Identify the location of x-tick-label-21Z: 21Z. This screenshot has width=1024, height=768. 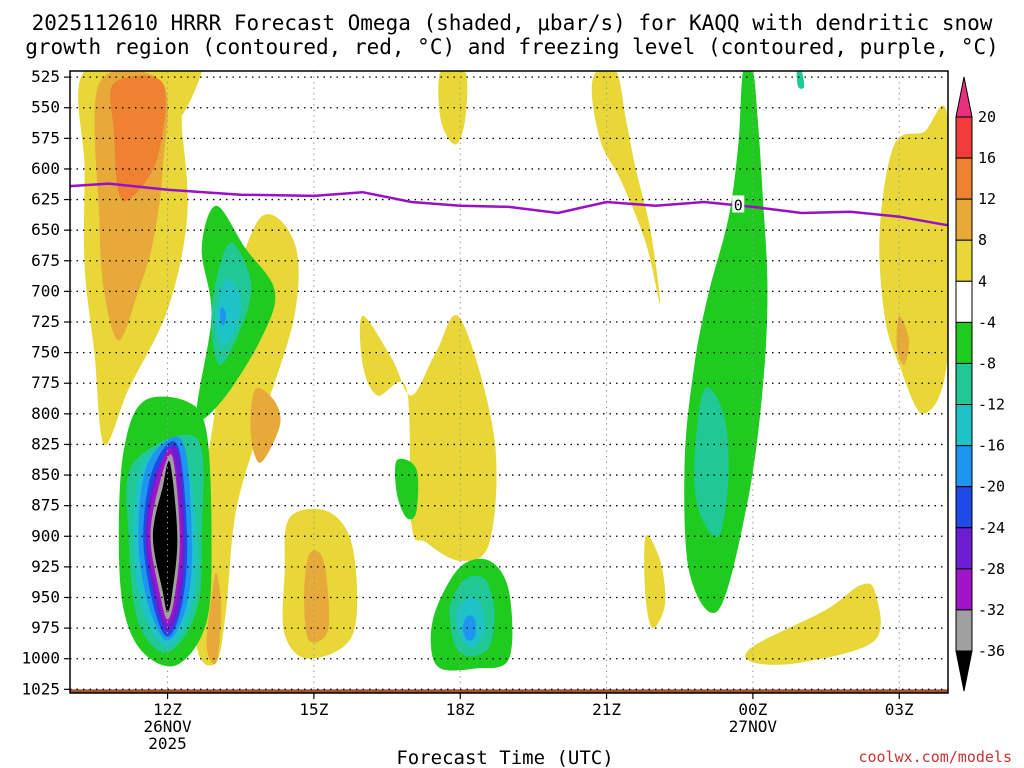
(606, 709).